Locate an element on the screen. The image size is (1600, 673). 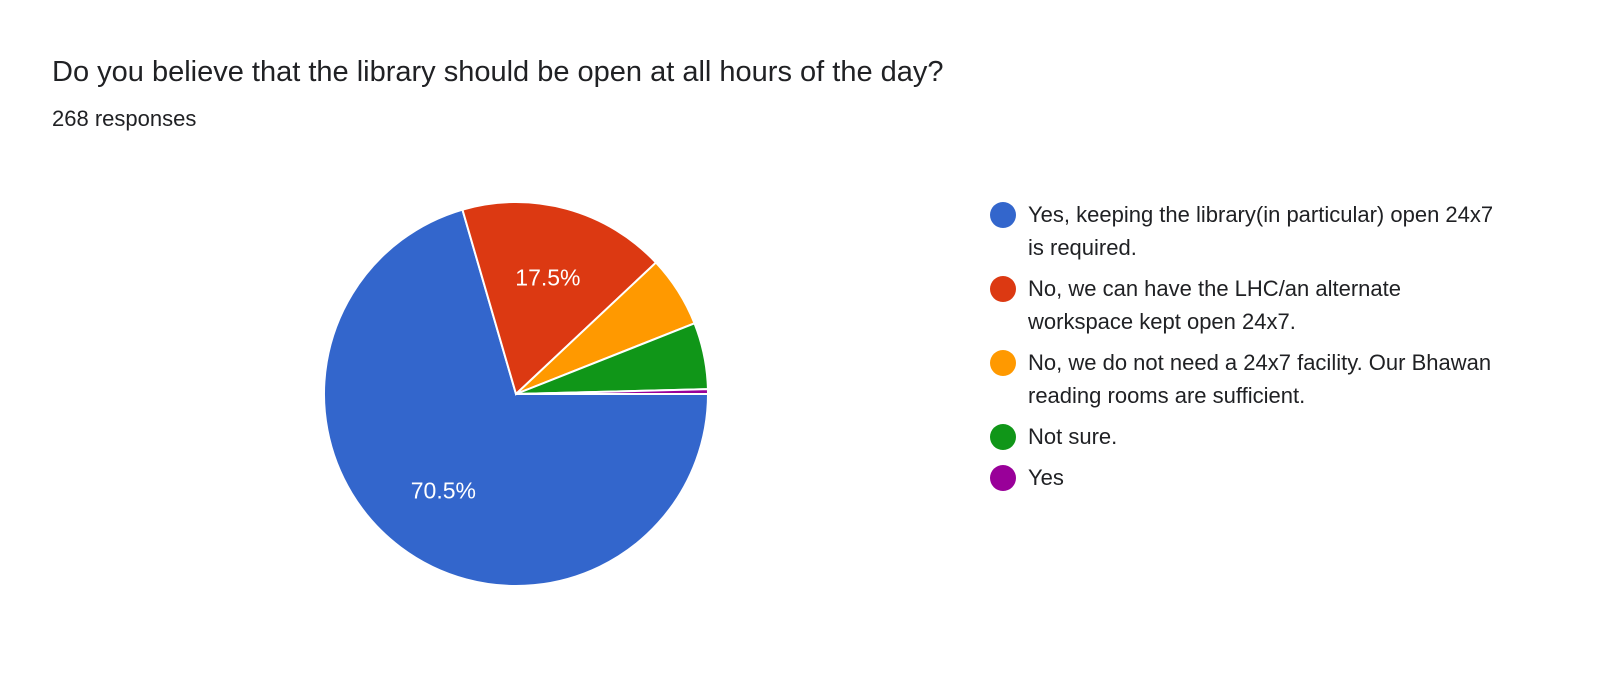
response-count: 268 responses is located at coordinates (124, 118).